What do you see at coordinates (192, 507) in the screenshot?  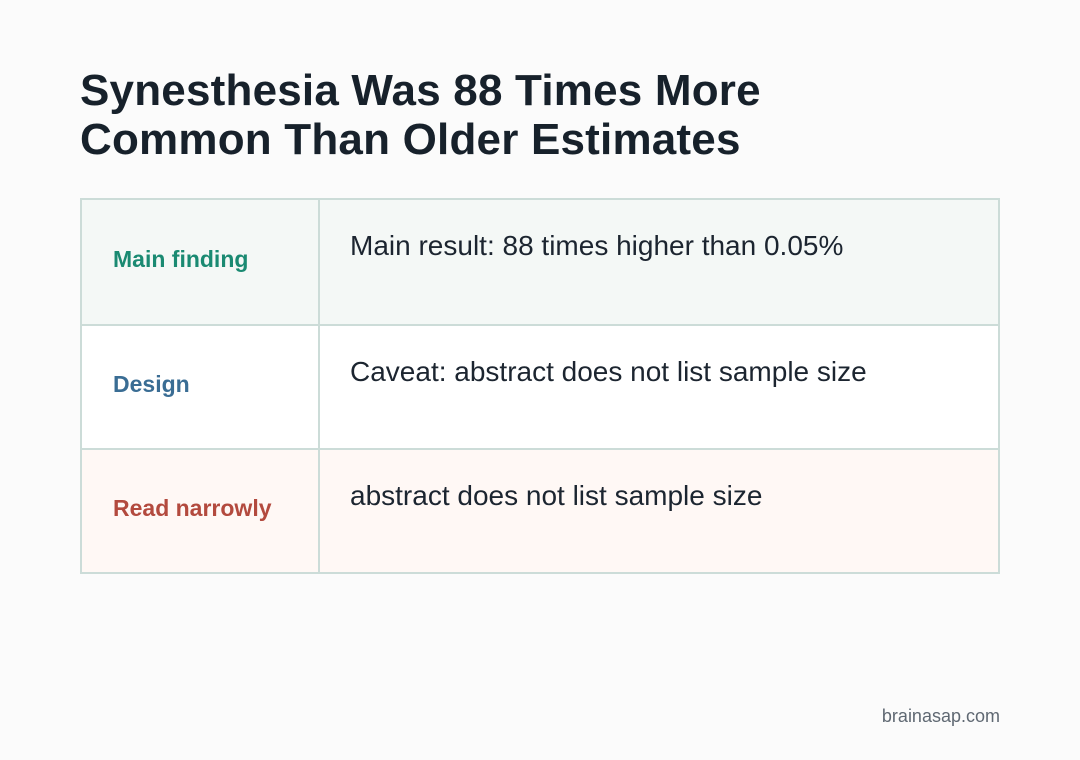 I see `row-label-read-narrowly: Read narrowly` at bounding box center [192, 507].